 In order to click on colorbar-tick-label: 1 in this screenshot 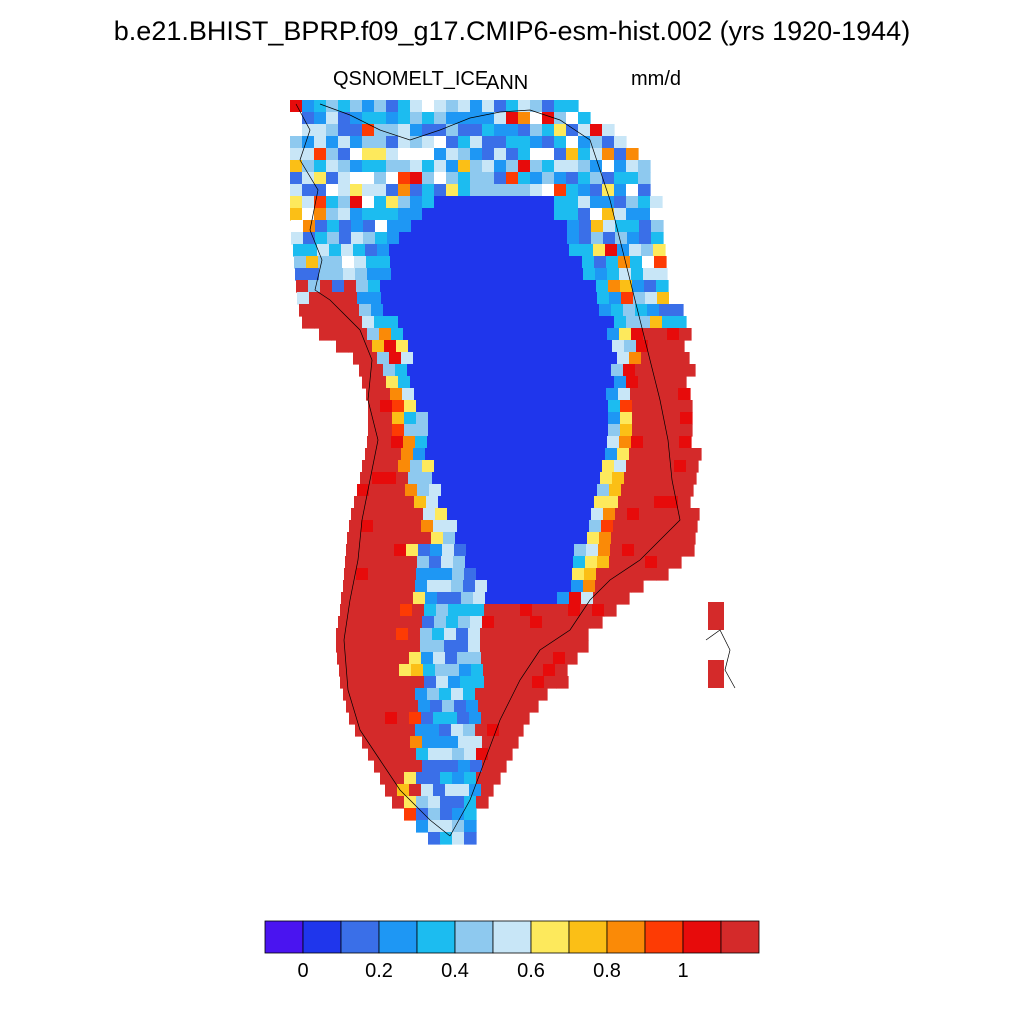, I will do `click(683, 971)`.